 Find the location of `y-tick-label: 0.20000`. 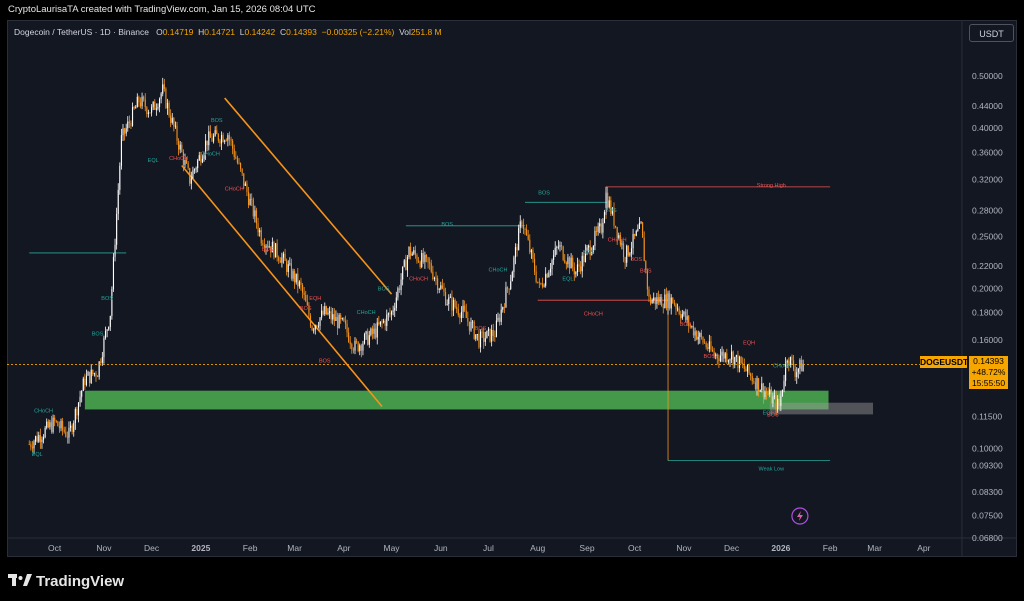

y-tick-label: 0.20000 is located at coordinates (987, 288).